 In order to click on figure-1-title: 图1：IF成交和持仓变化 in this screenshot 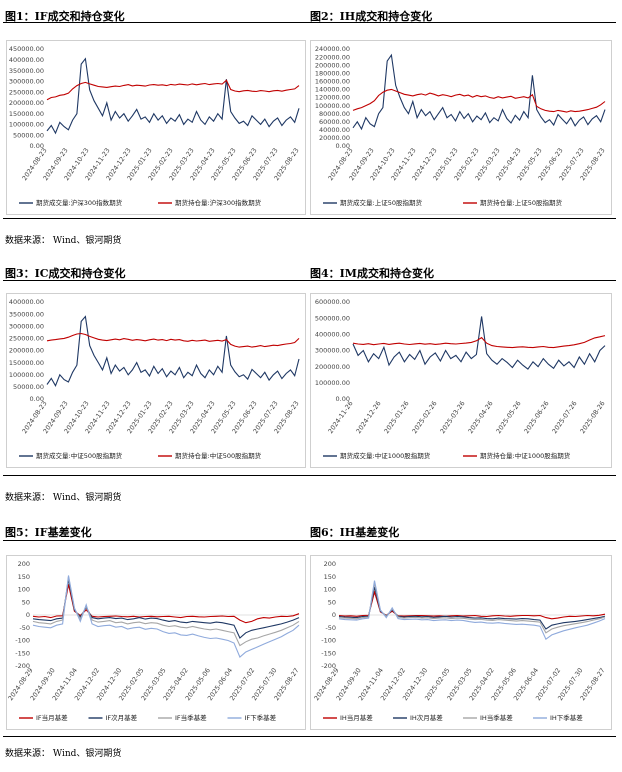, I will do `click(65, 16)`.